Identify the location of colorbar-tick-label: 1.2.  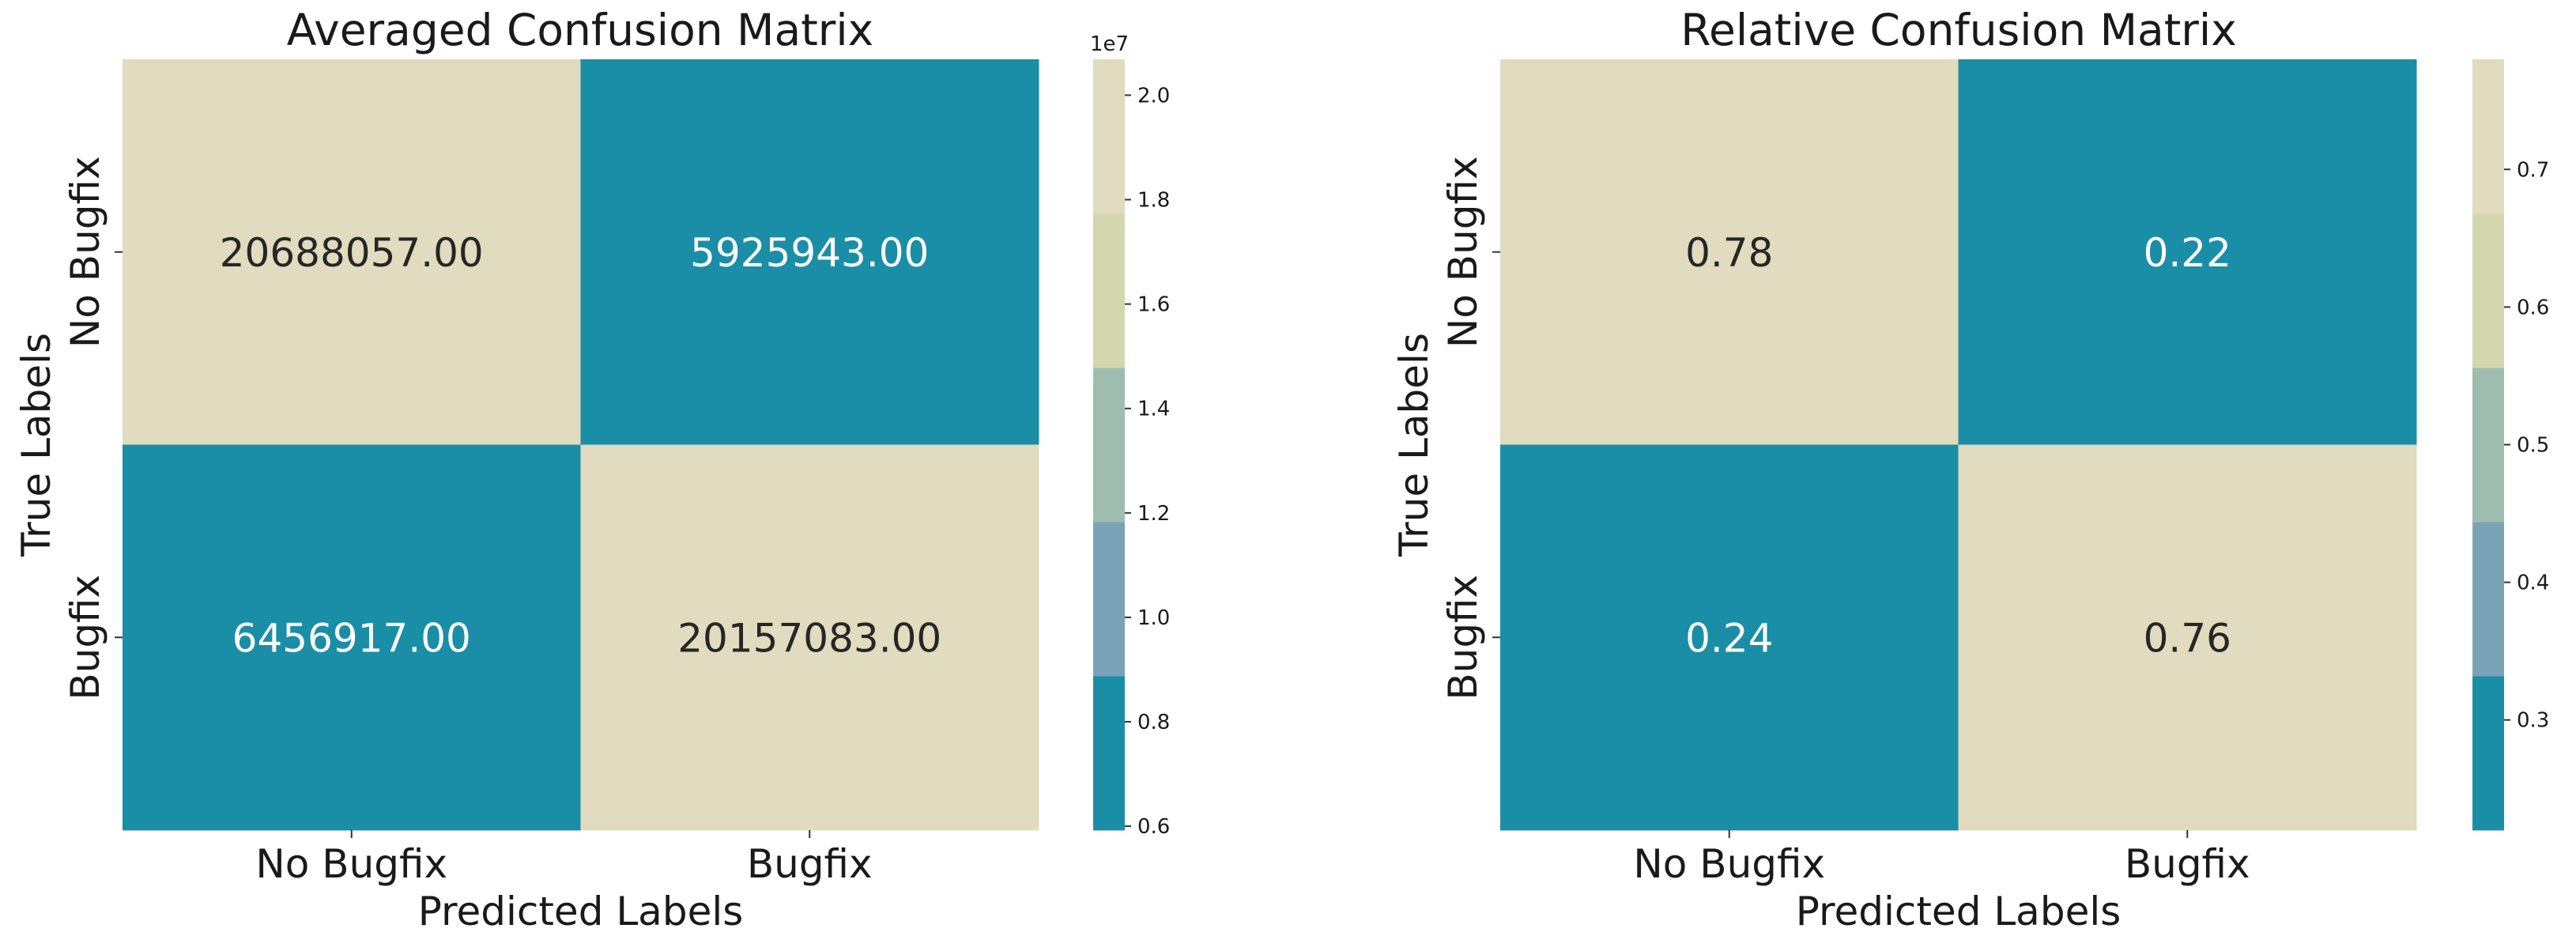
(1153, 514).